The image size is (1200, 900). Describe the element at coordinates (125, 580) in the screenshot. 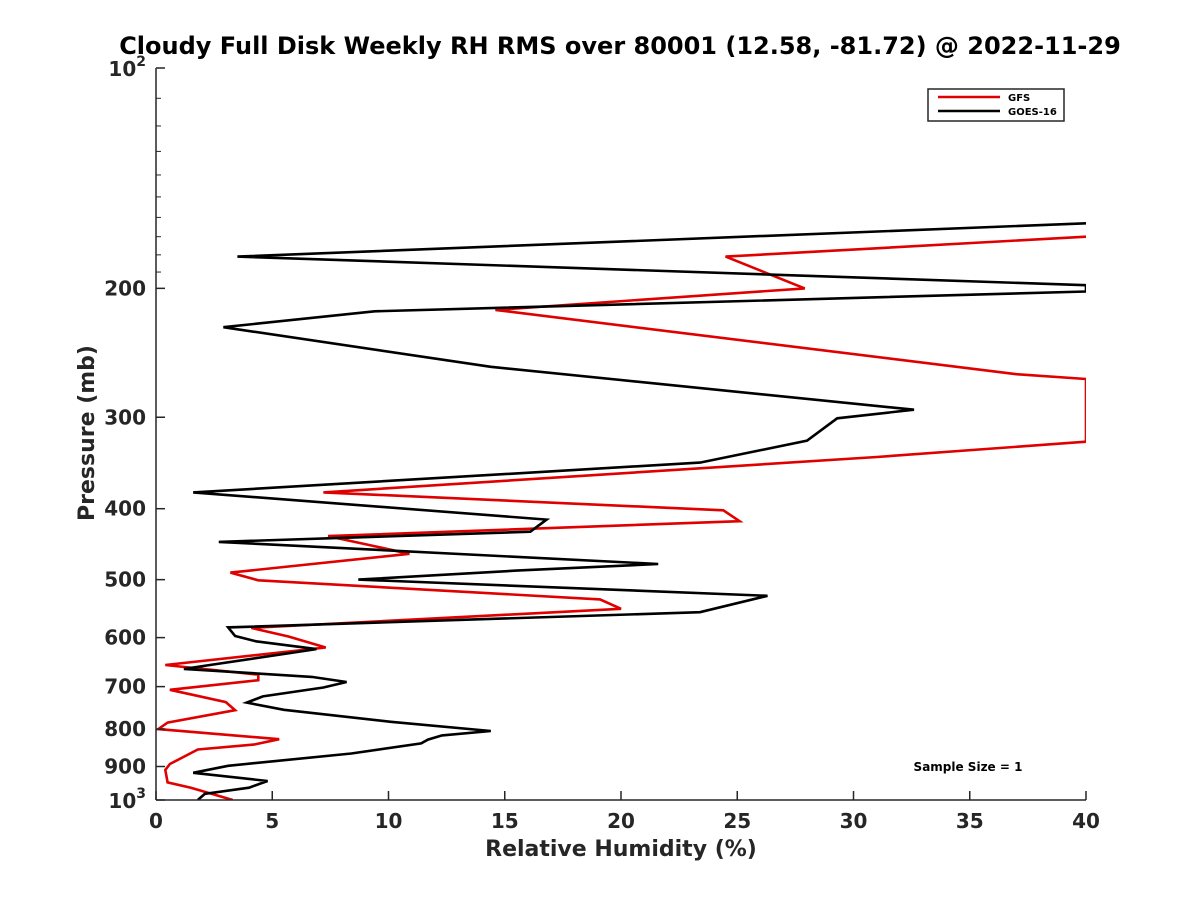

I see `y-tick-label: 500` at that location.